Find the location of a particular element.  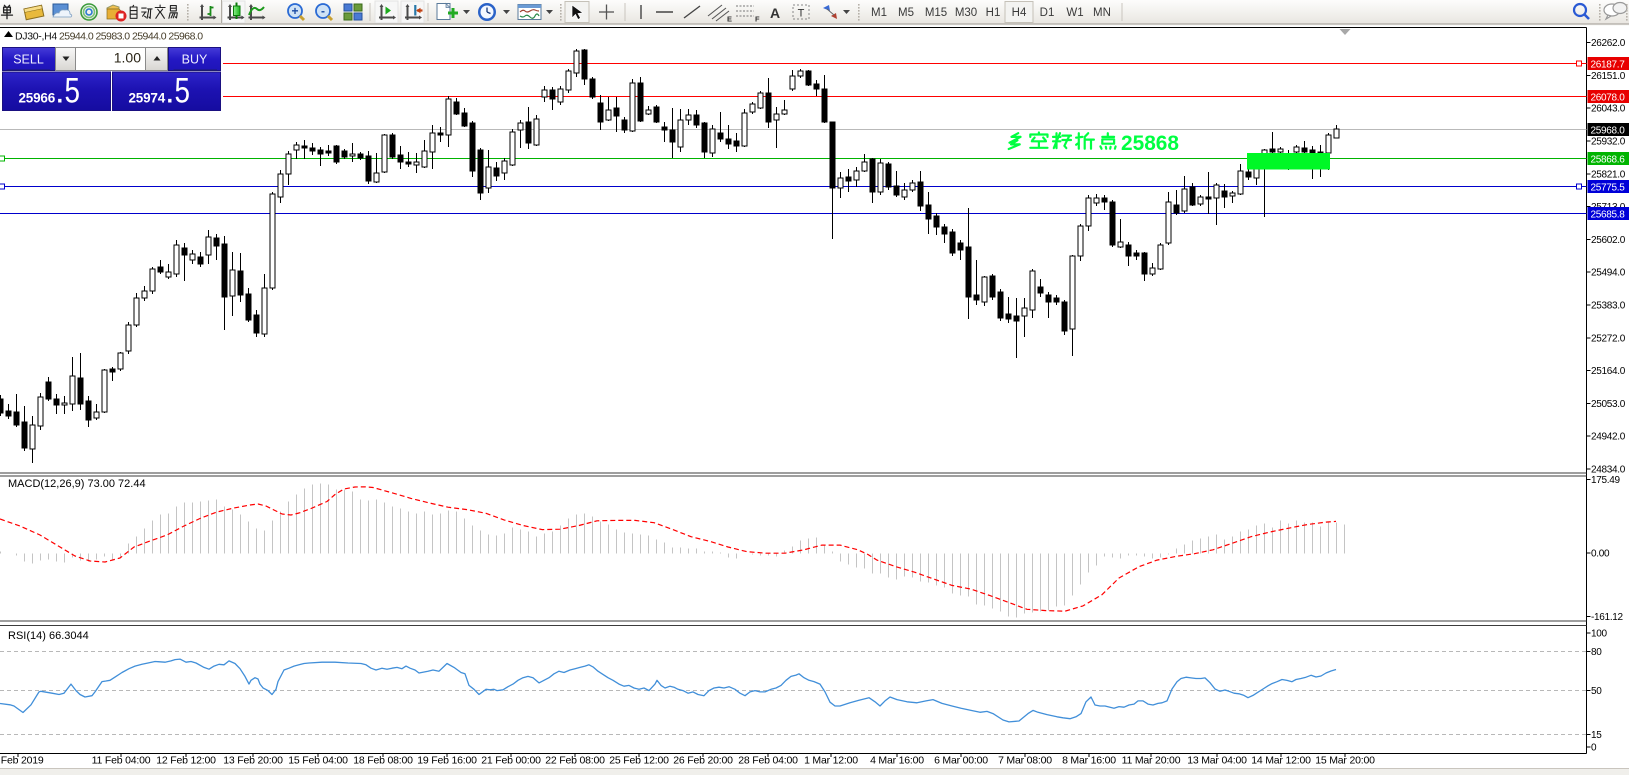

svg-text: 25775.5 is located at coordinates (1608, 187).